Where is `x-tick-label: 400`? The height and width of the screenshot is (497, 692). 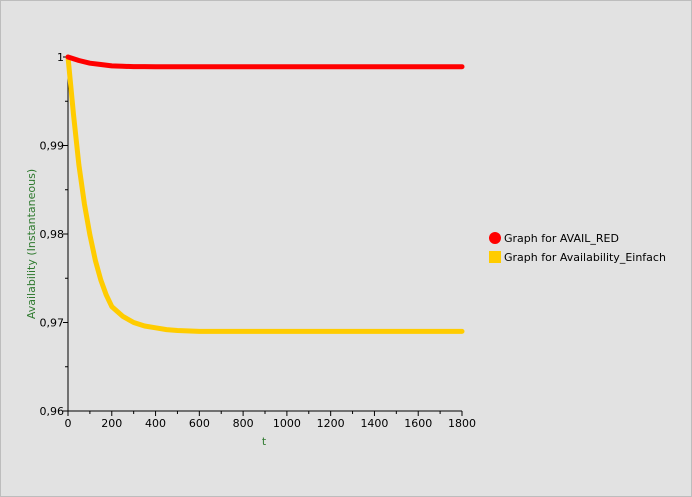
x-tick-label: 400 is located at coordinates (155, 423).